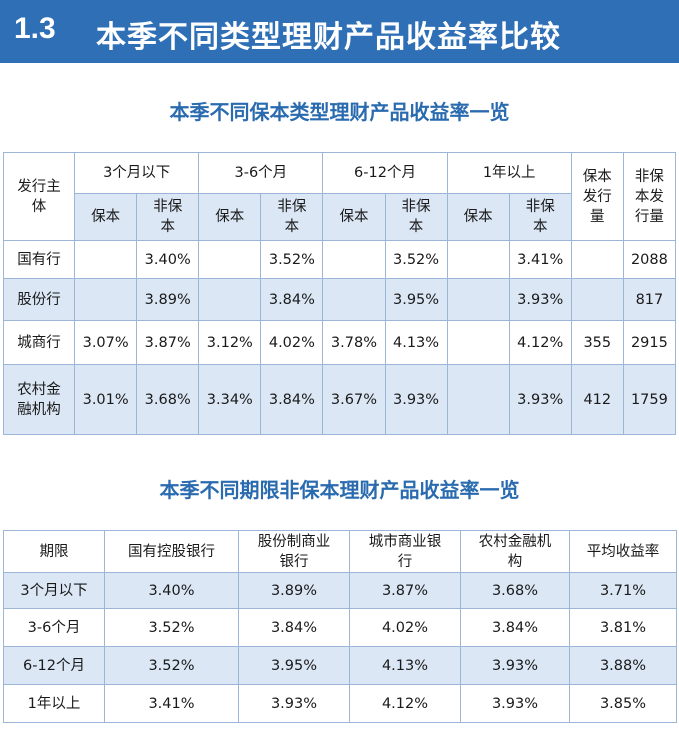 The width and height of the screenshot is (679, 736). What do you see at coordinates (137, 173) in the screenshot?
I see `period-group-header: 3个月以下` at bounding box center [137, 173].